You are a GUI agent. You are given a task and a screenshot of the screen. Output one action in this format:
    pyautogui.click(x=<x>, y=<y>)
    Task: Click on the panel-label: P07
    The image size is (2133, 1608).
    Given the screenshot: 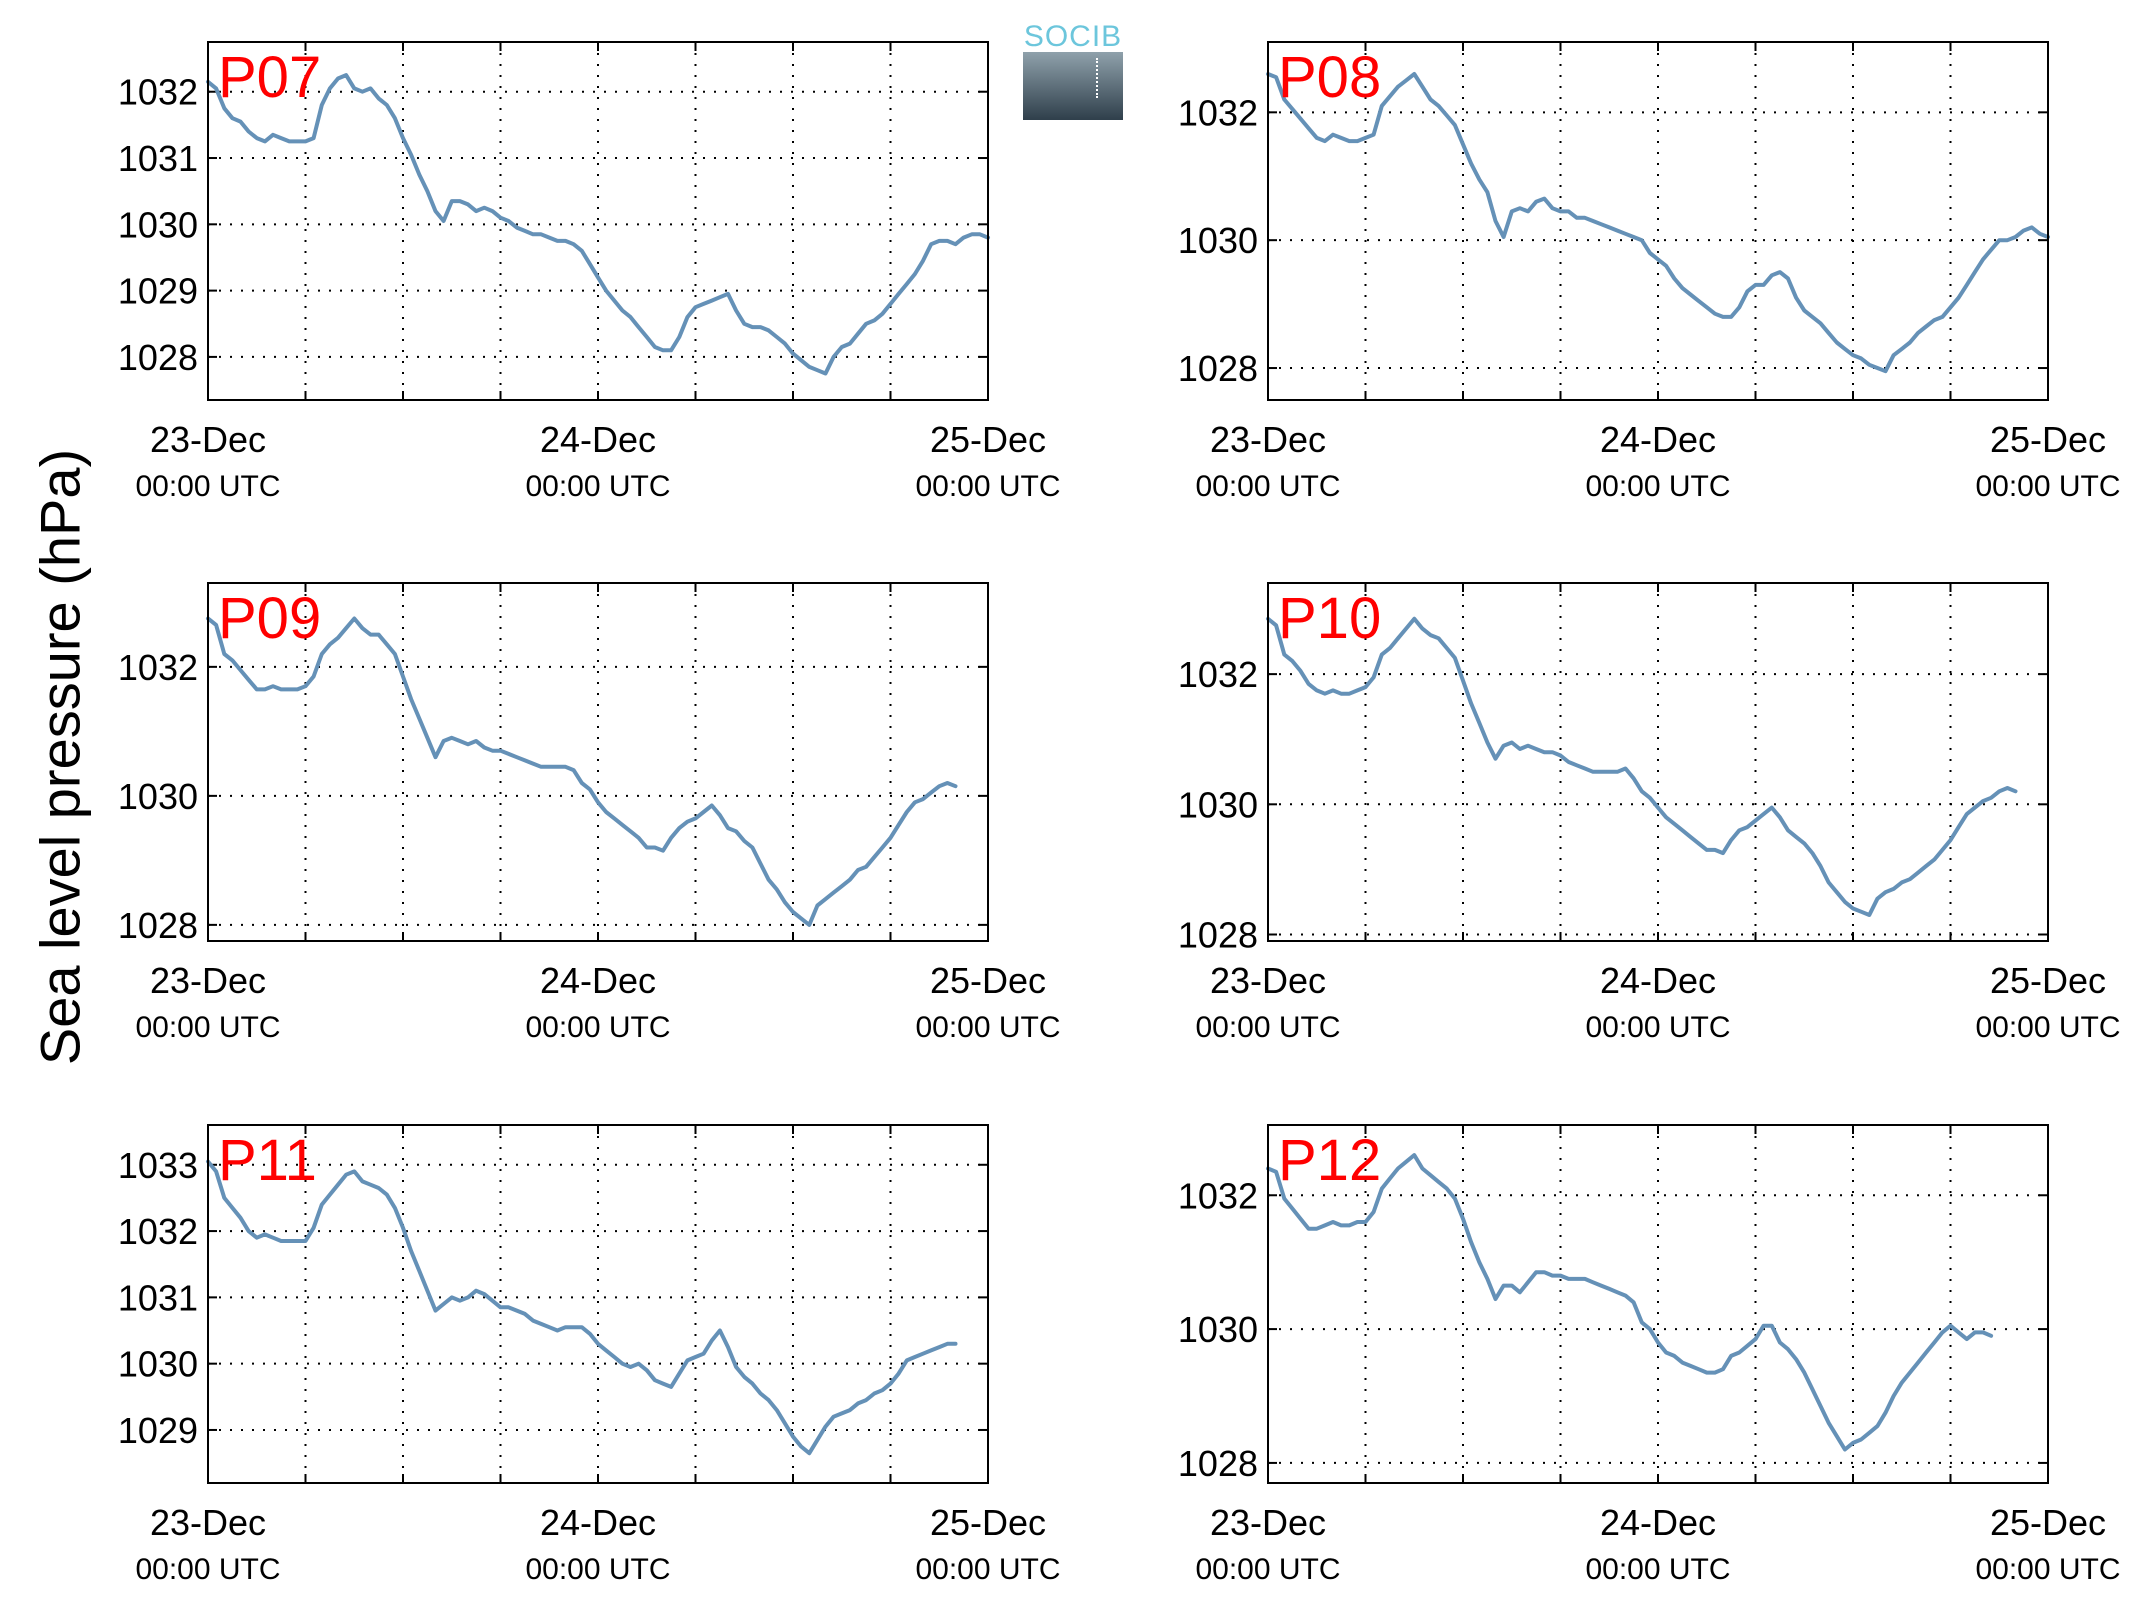 What is the action you would take?
    pyautogui.click(x=269, y=77)
    